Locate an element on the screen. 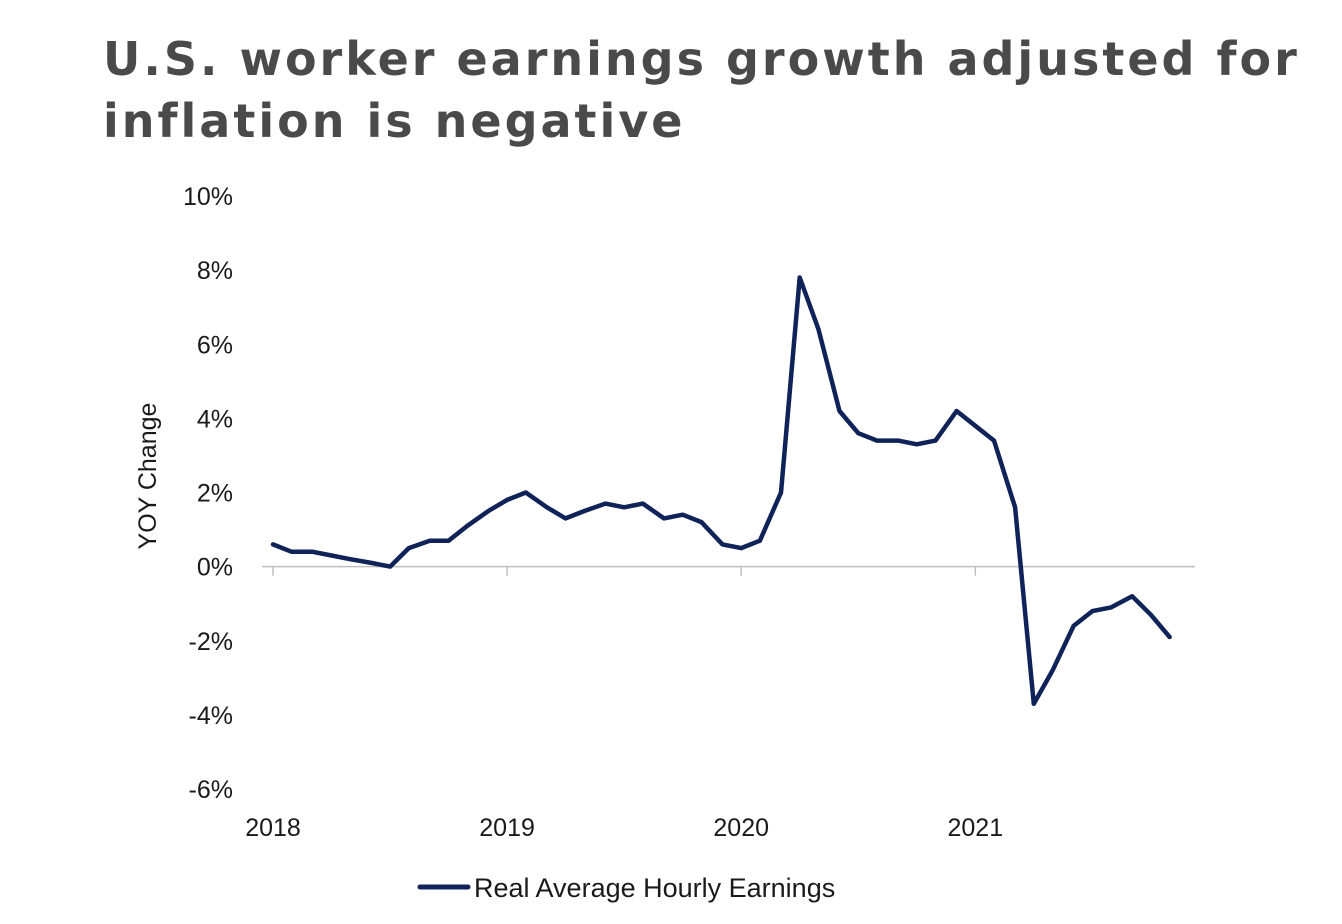  y-tick-label: 4% is located at coordinates (215, 419).